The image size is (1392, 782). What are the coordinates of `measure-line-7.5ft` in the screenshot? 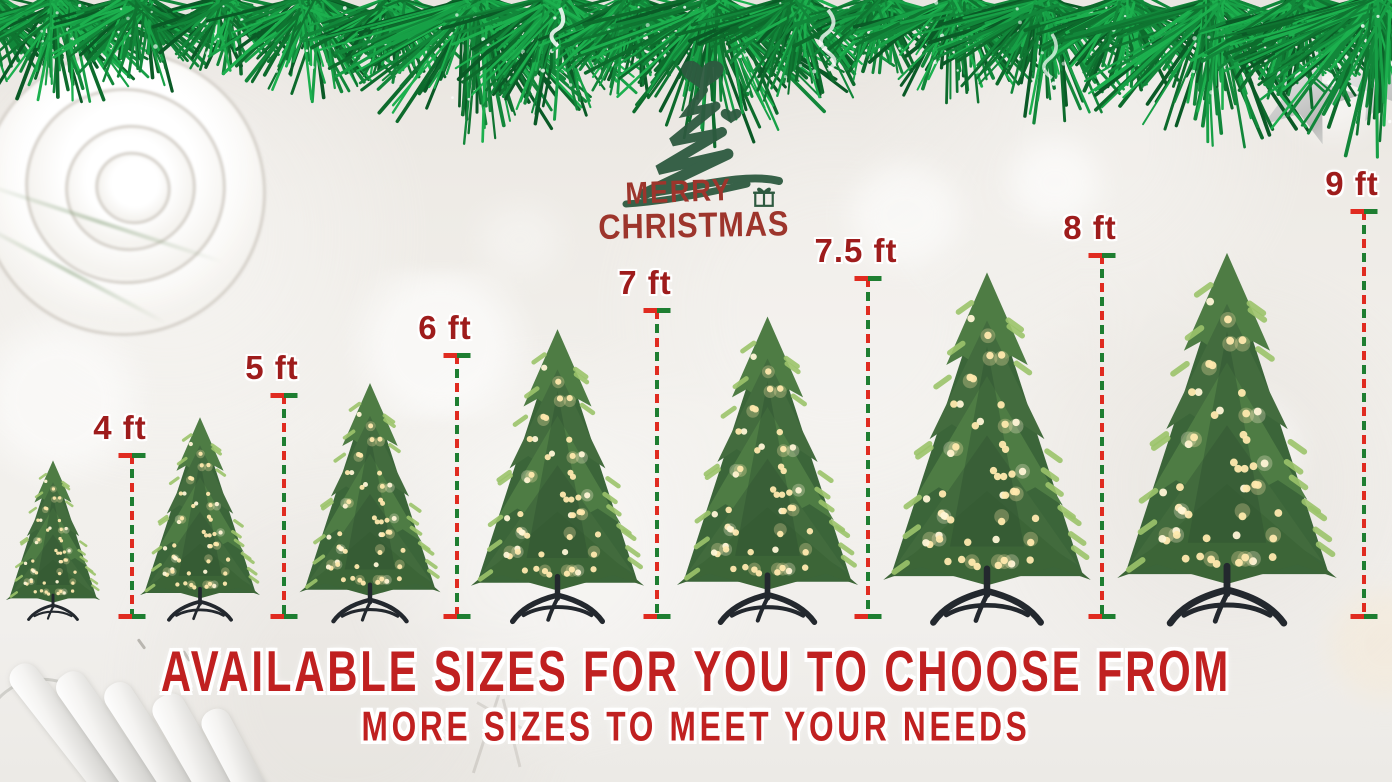 It's located at (868, 447).